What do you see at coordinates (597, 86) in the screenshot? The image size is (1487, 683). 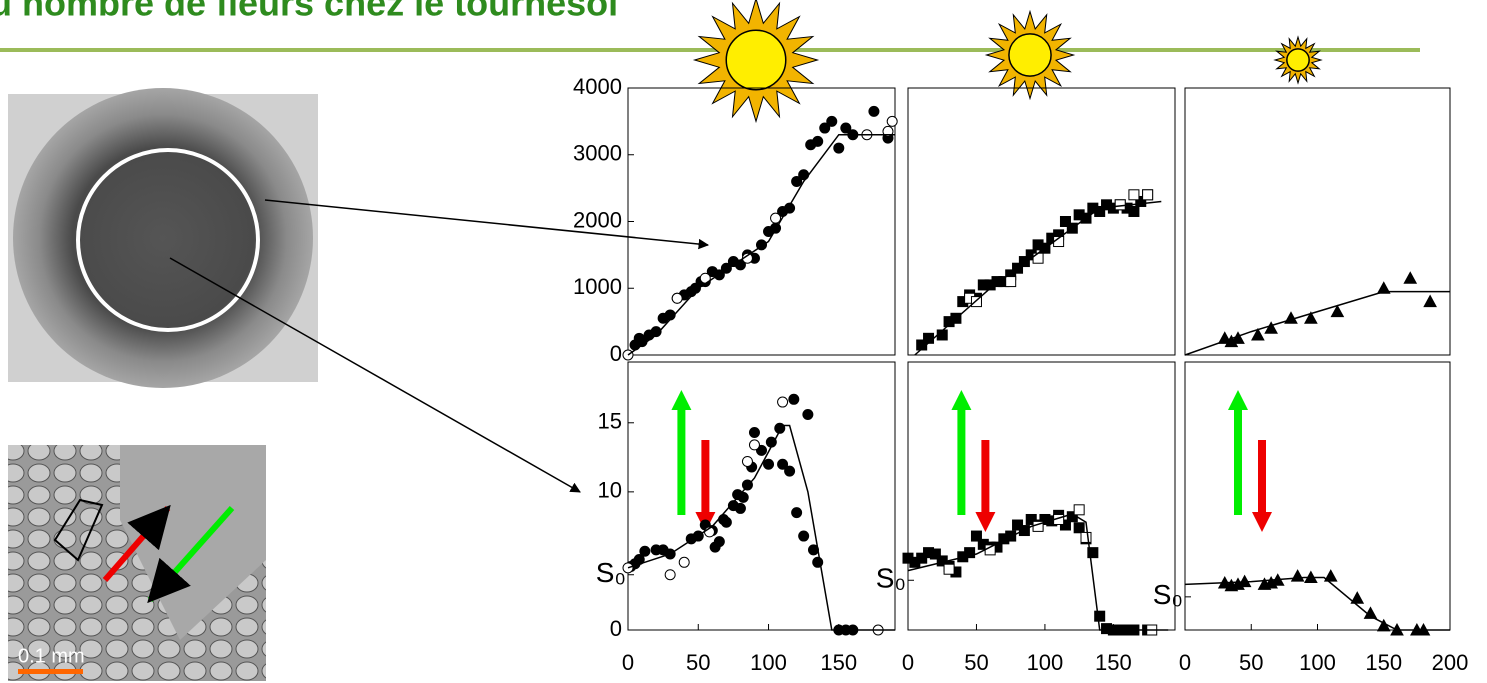 I see `y-tick-label: 4000` at bounding box center [597, 86].